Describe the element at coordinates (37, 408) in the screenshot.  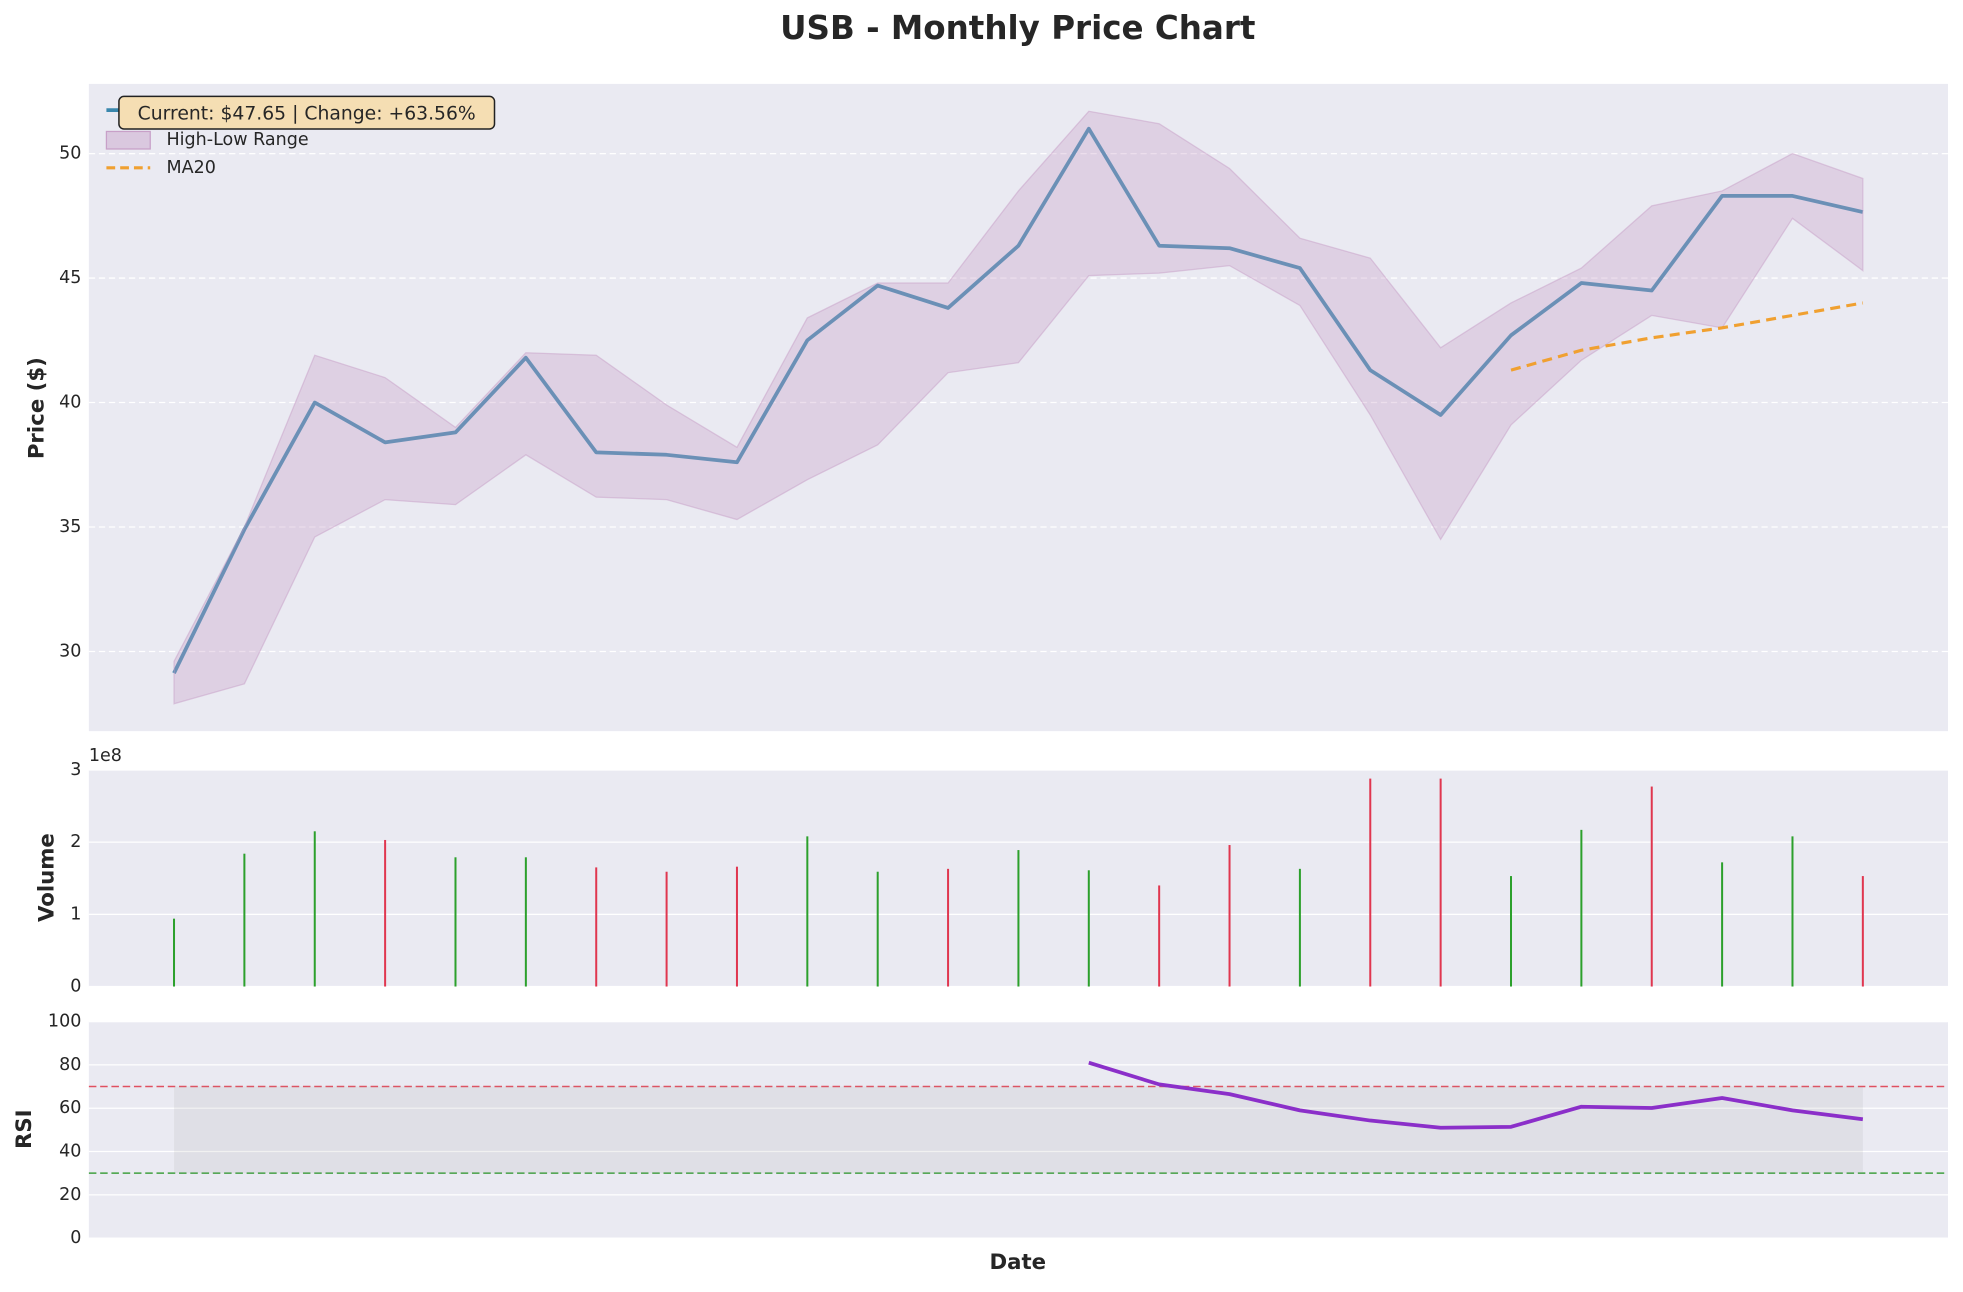
I see `y-axis-label: Price ($)` at that location.